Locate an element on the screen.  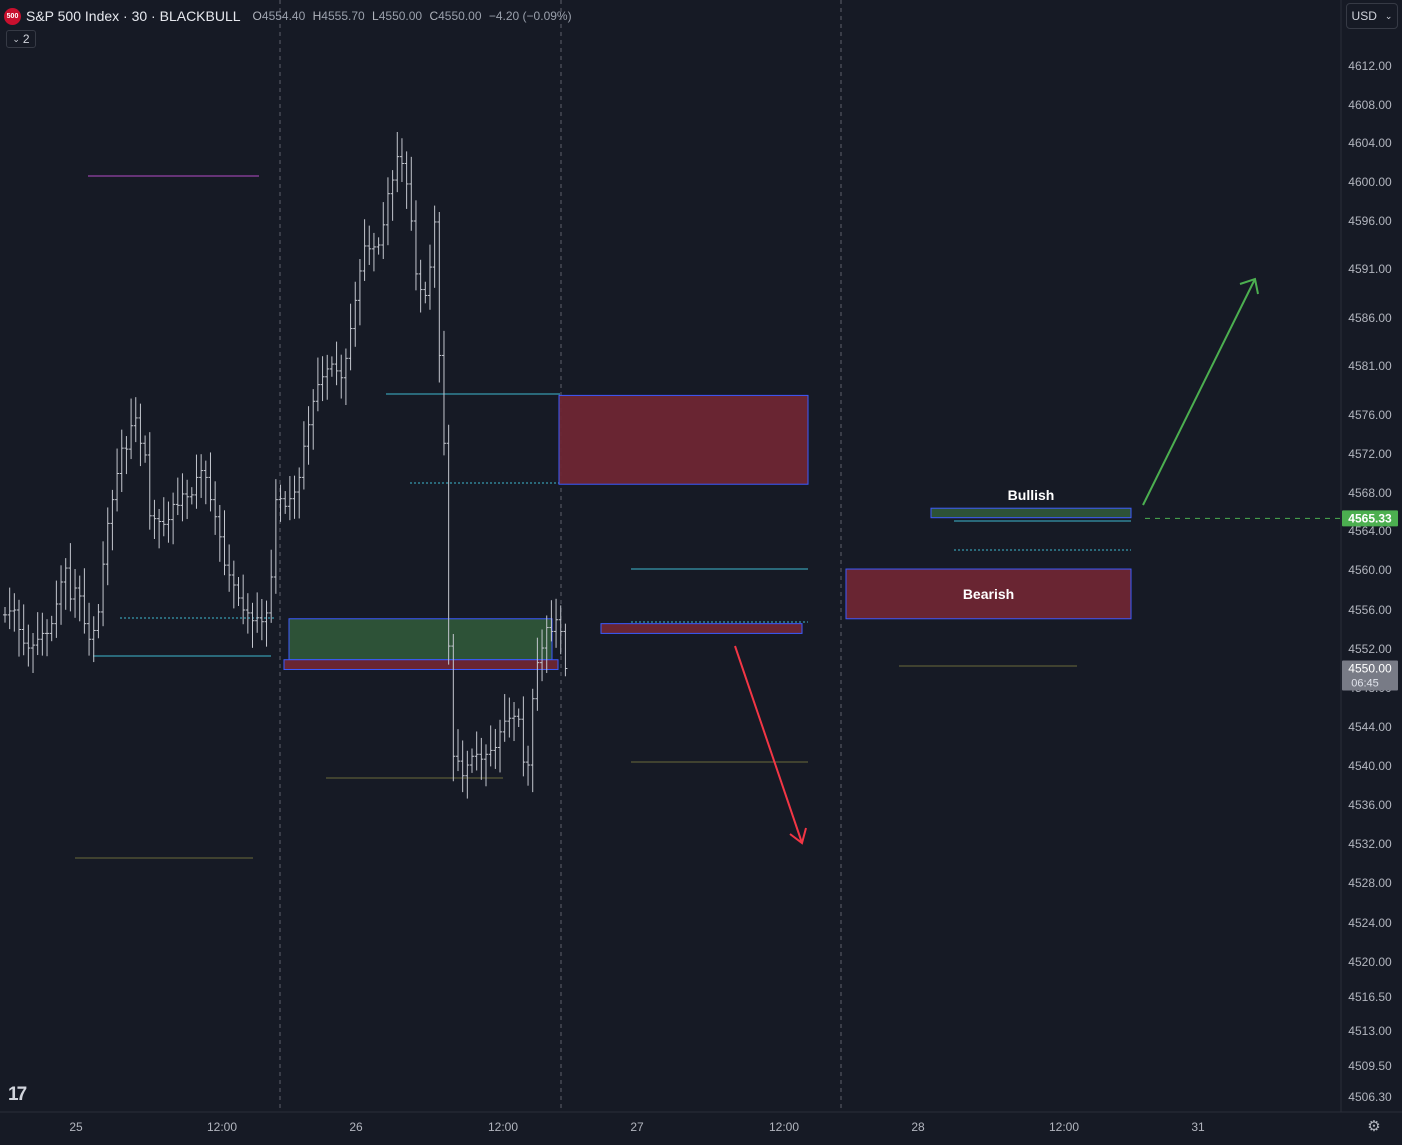
price-tick-label: 4544.00 is located at coordinates (1370, 727).